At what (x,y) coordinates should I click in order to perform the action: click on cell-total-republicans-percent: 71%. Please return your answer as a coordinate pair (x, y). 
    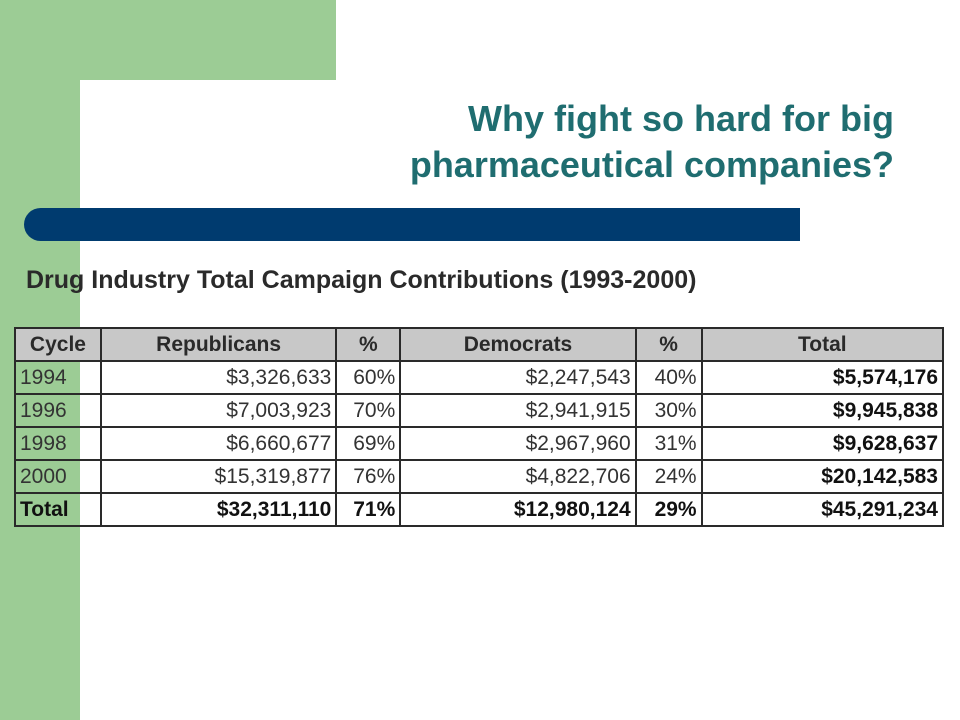
    Looking at the image, I should click on (368, 509).